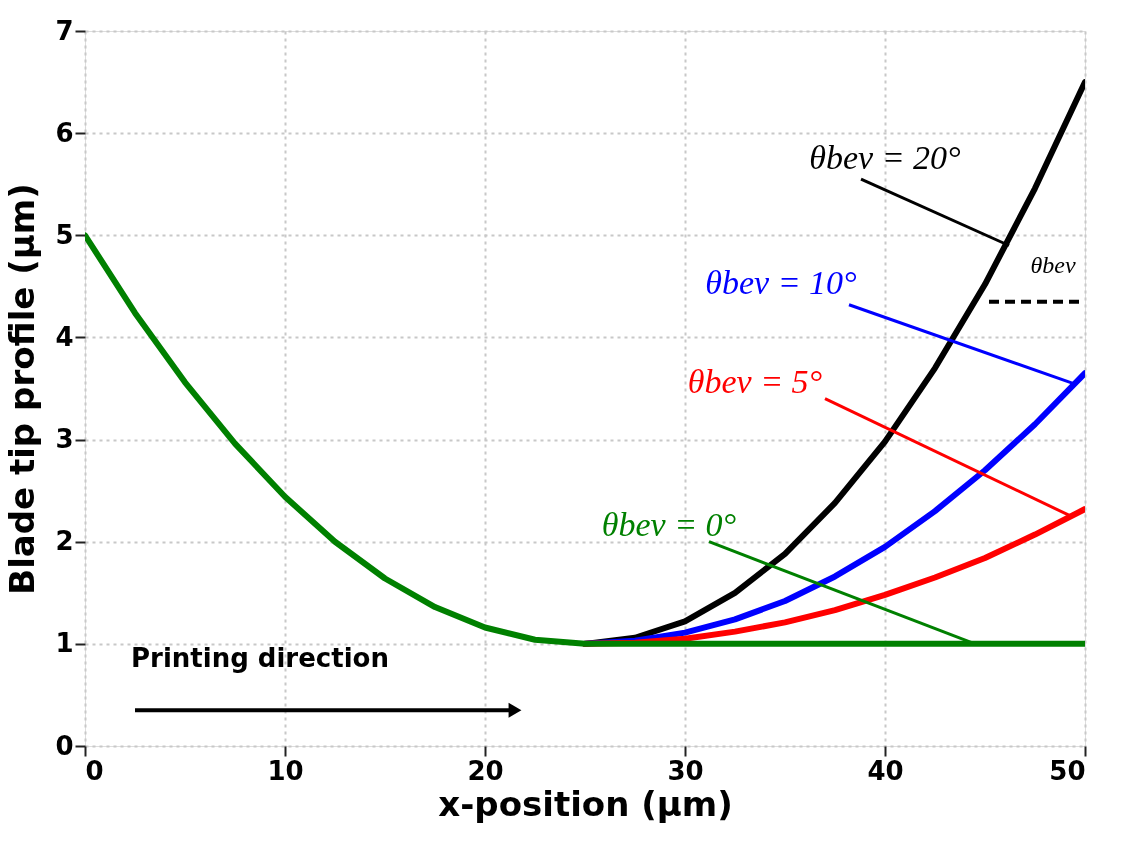 This screenshot has width=1132, height=856. Describe the element at coordinates (755, 382) in the screenshot. I see `annotation: θbev = 5°` at that location.